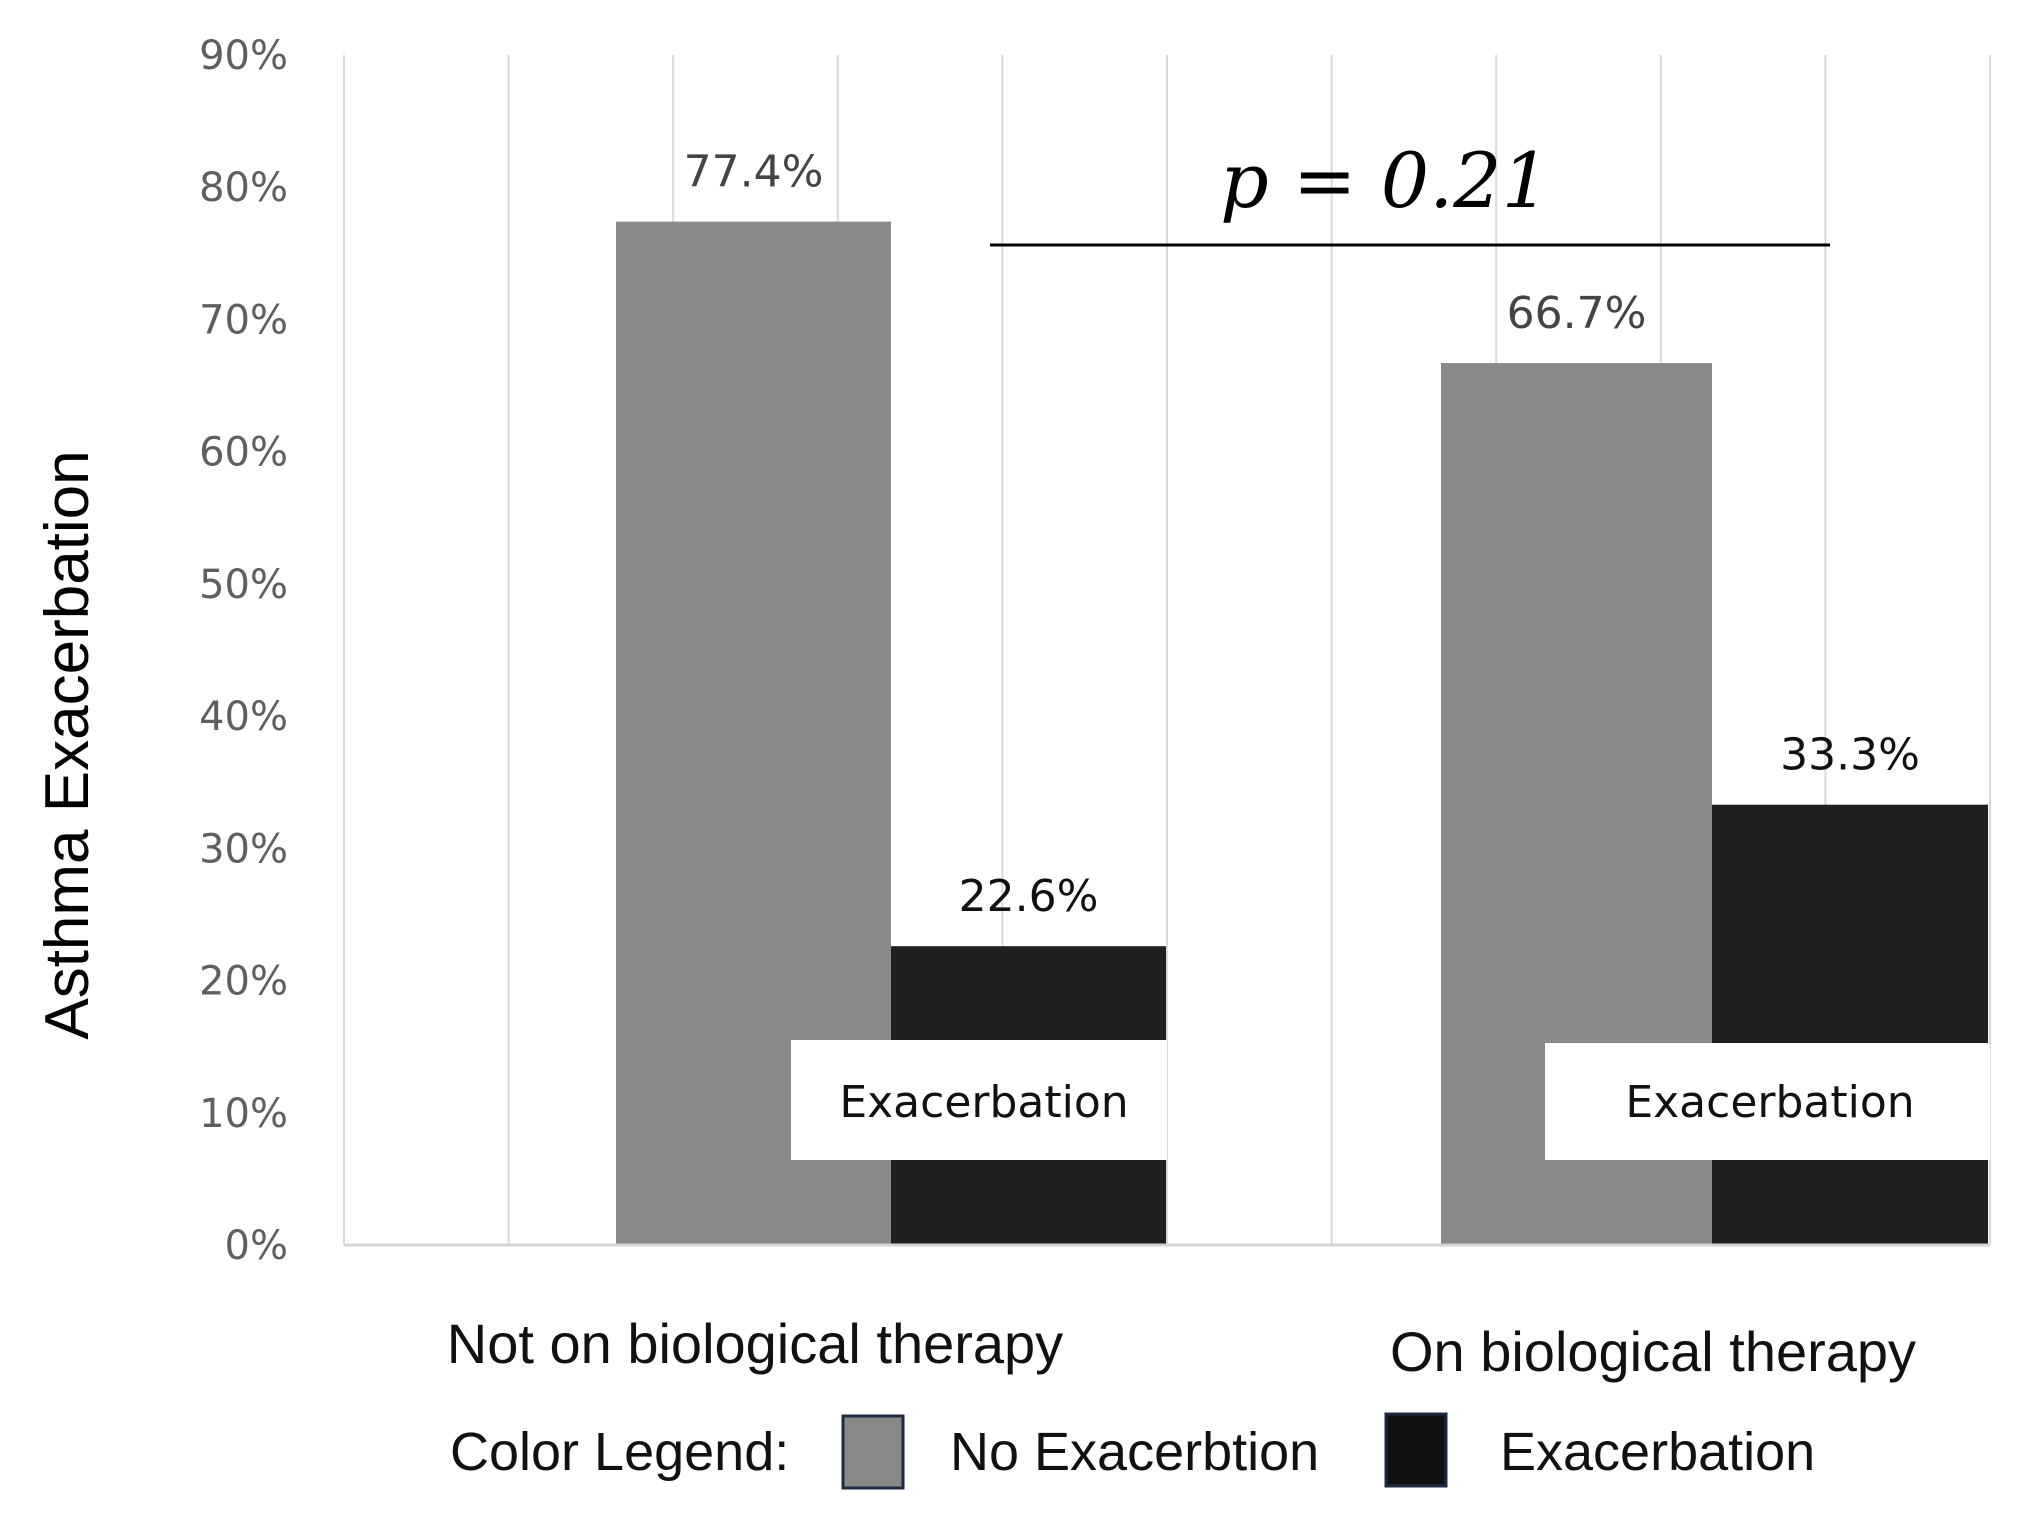 The height and width of the screenshot is (1525, 2032). Describe the element at coordinates (1577, 313) in the screenshot. I see `bar-value-label: 66.7%` at that location.